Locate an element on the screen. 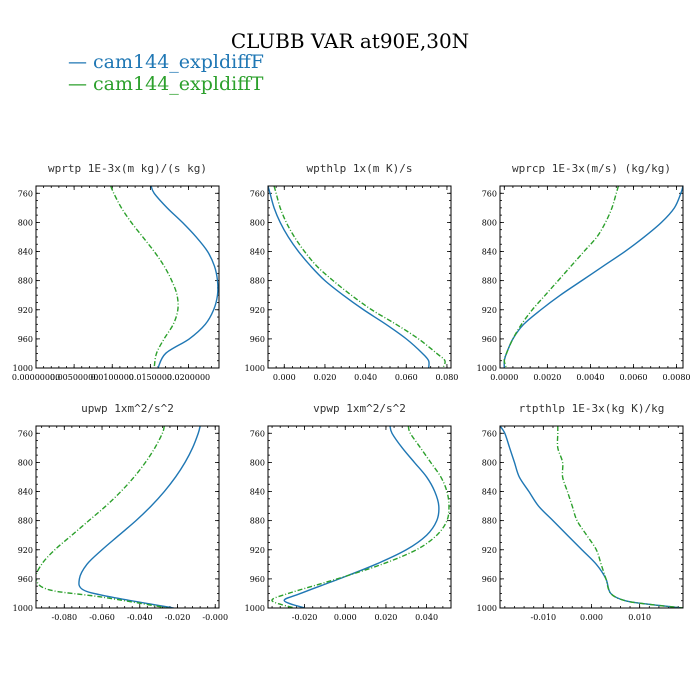  legend-entry-1: — cam144_expldiffF is located at coordinates (166, 62).